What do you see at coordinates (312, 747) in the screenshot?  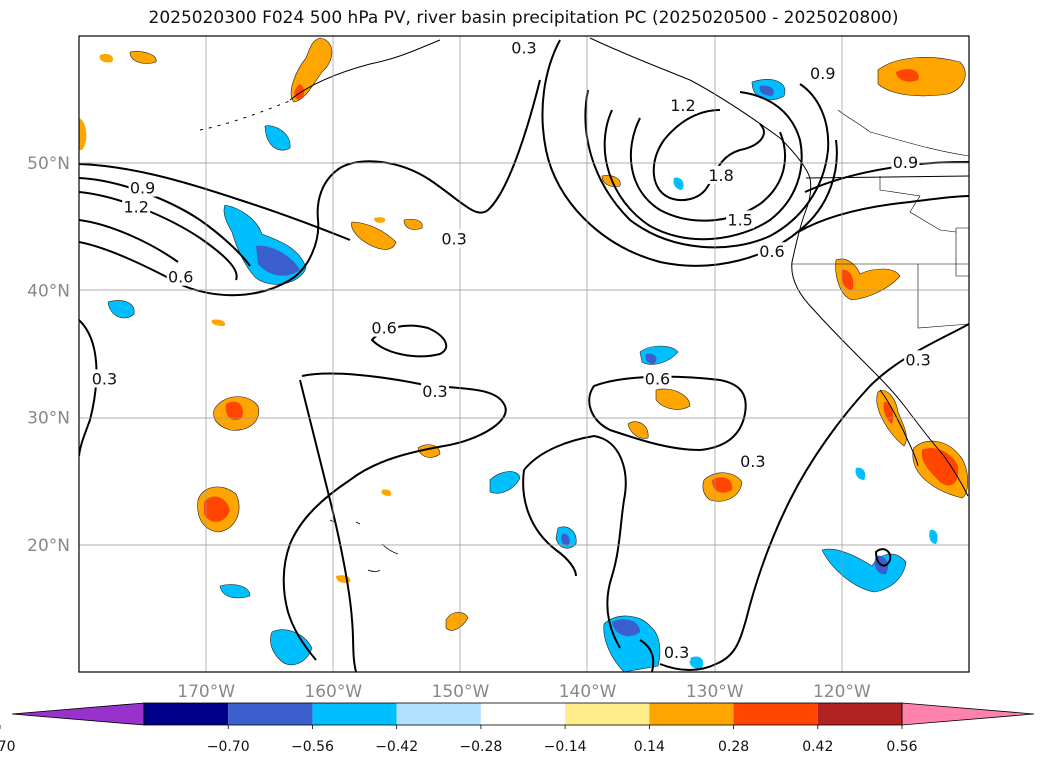 I see `colorbar-tick-label: −0.56` at bounding box center [312, 747].